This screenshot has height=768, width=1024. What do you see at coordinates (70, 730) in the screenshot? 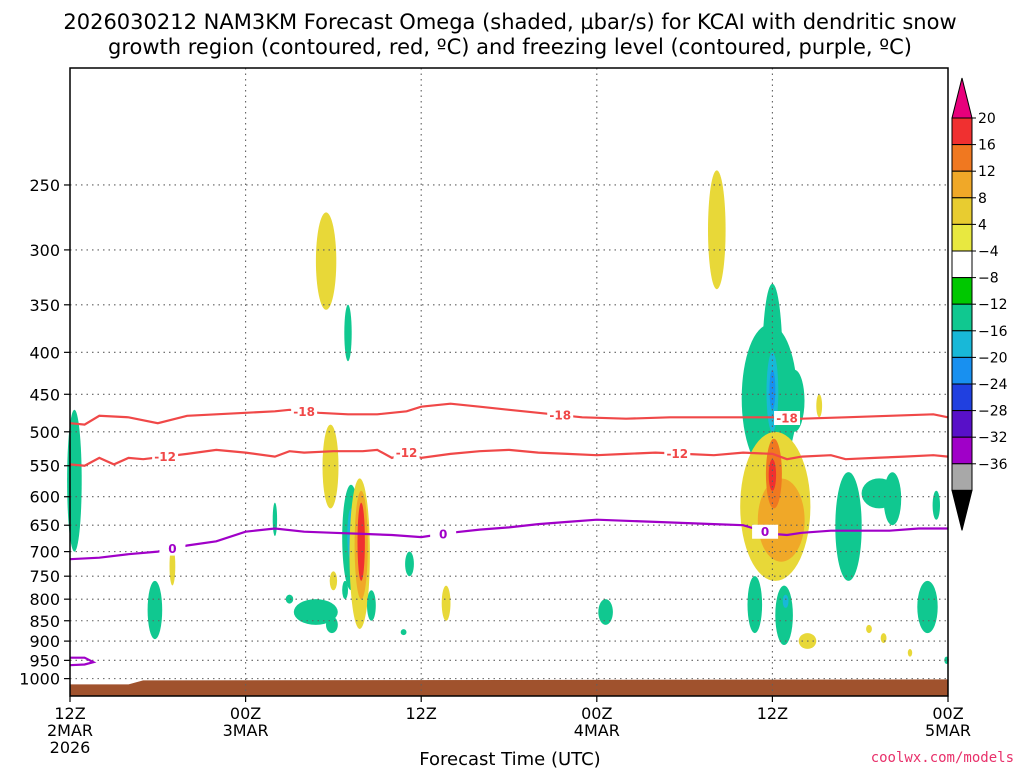
I see `x-tick-label-0-2: 2MAR` at bounding box center [70, 730].